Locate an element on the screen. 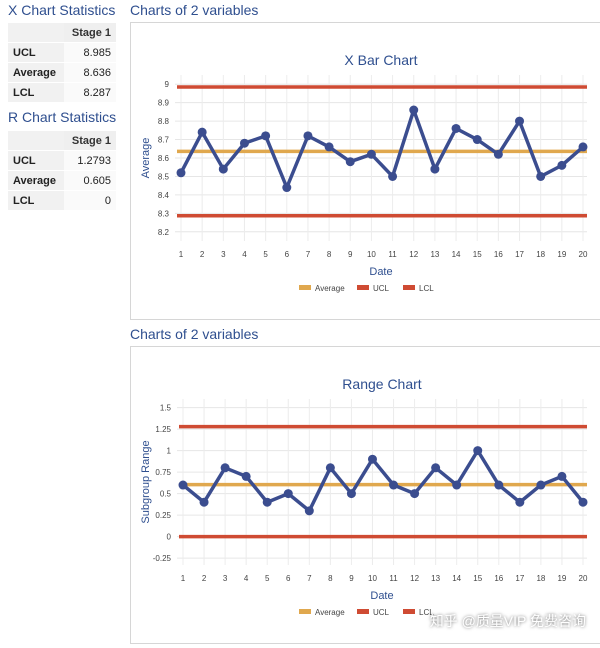 The width and height of the screenshot is (600, 648). x-tick-label: 17 is located at coordinates (519, 578).